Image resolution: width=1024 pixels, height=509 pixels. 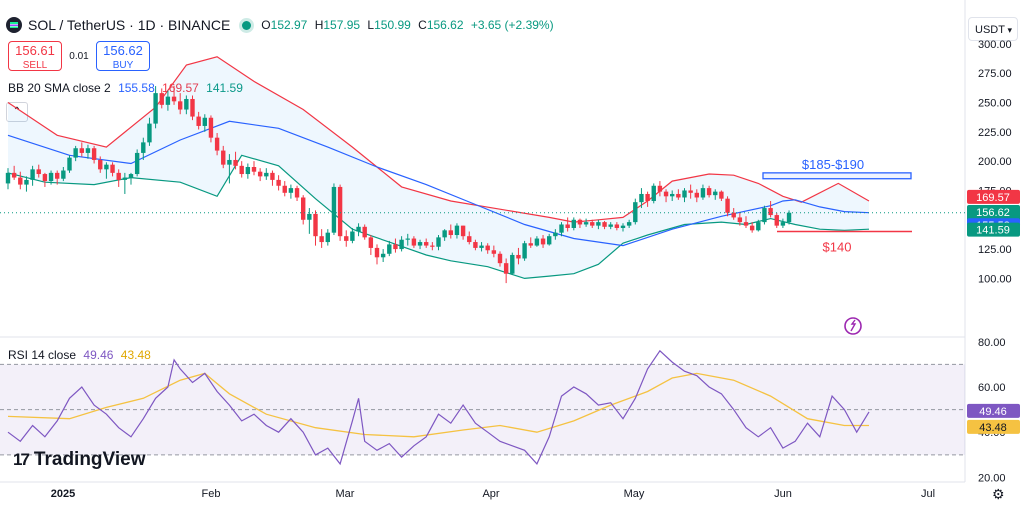 I want to click on rsi-value-label-text: 49.46, so click(x=993, y=412).